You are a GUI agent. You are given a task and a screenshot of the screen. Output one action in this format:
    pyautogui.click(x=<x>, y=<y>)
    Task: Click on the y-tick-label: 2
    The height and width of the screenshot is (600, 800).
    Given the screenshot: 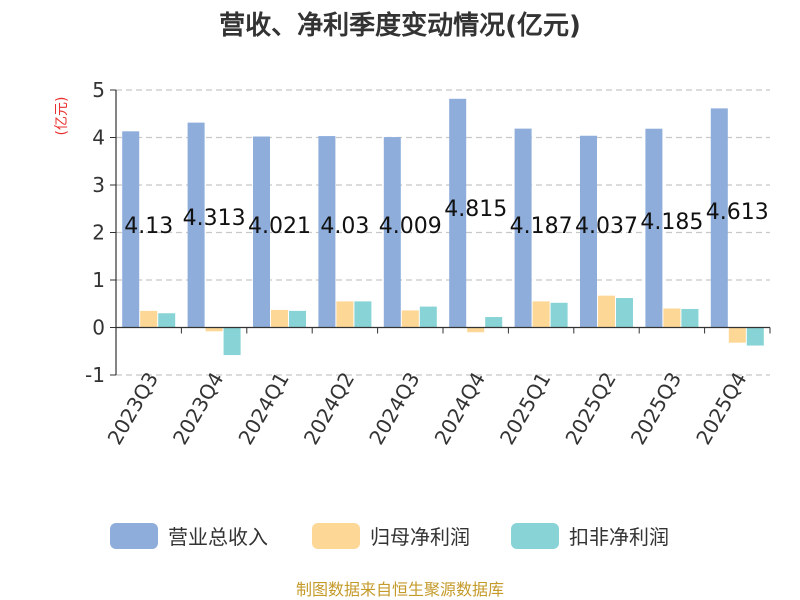 What is the action you would take?
    pyautogui.click(x=98, y=233)
    